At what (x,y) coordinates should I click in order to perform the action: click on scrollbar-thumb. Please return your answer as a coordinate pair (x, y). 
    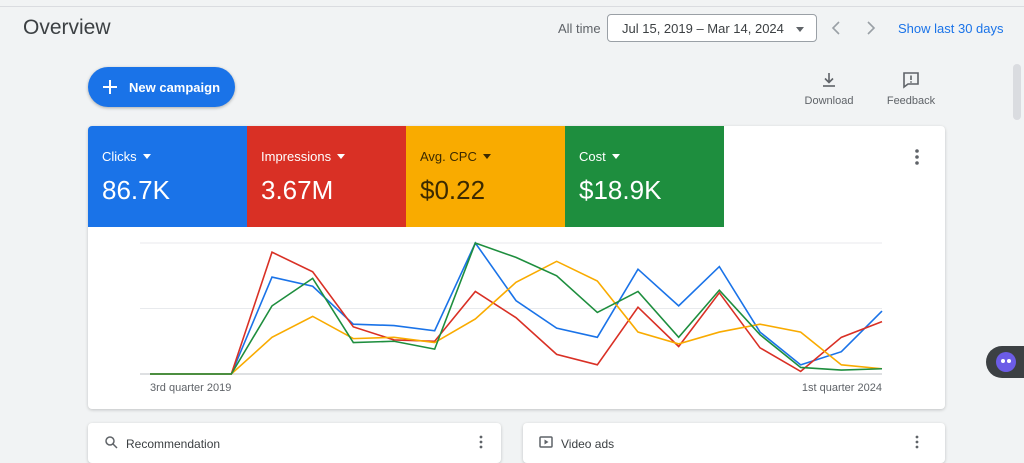
    Looking at the image, I should click on (1017, 92).